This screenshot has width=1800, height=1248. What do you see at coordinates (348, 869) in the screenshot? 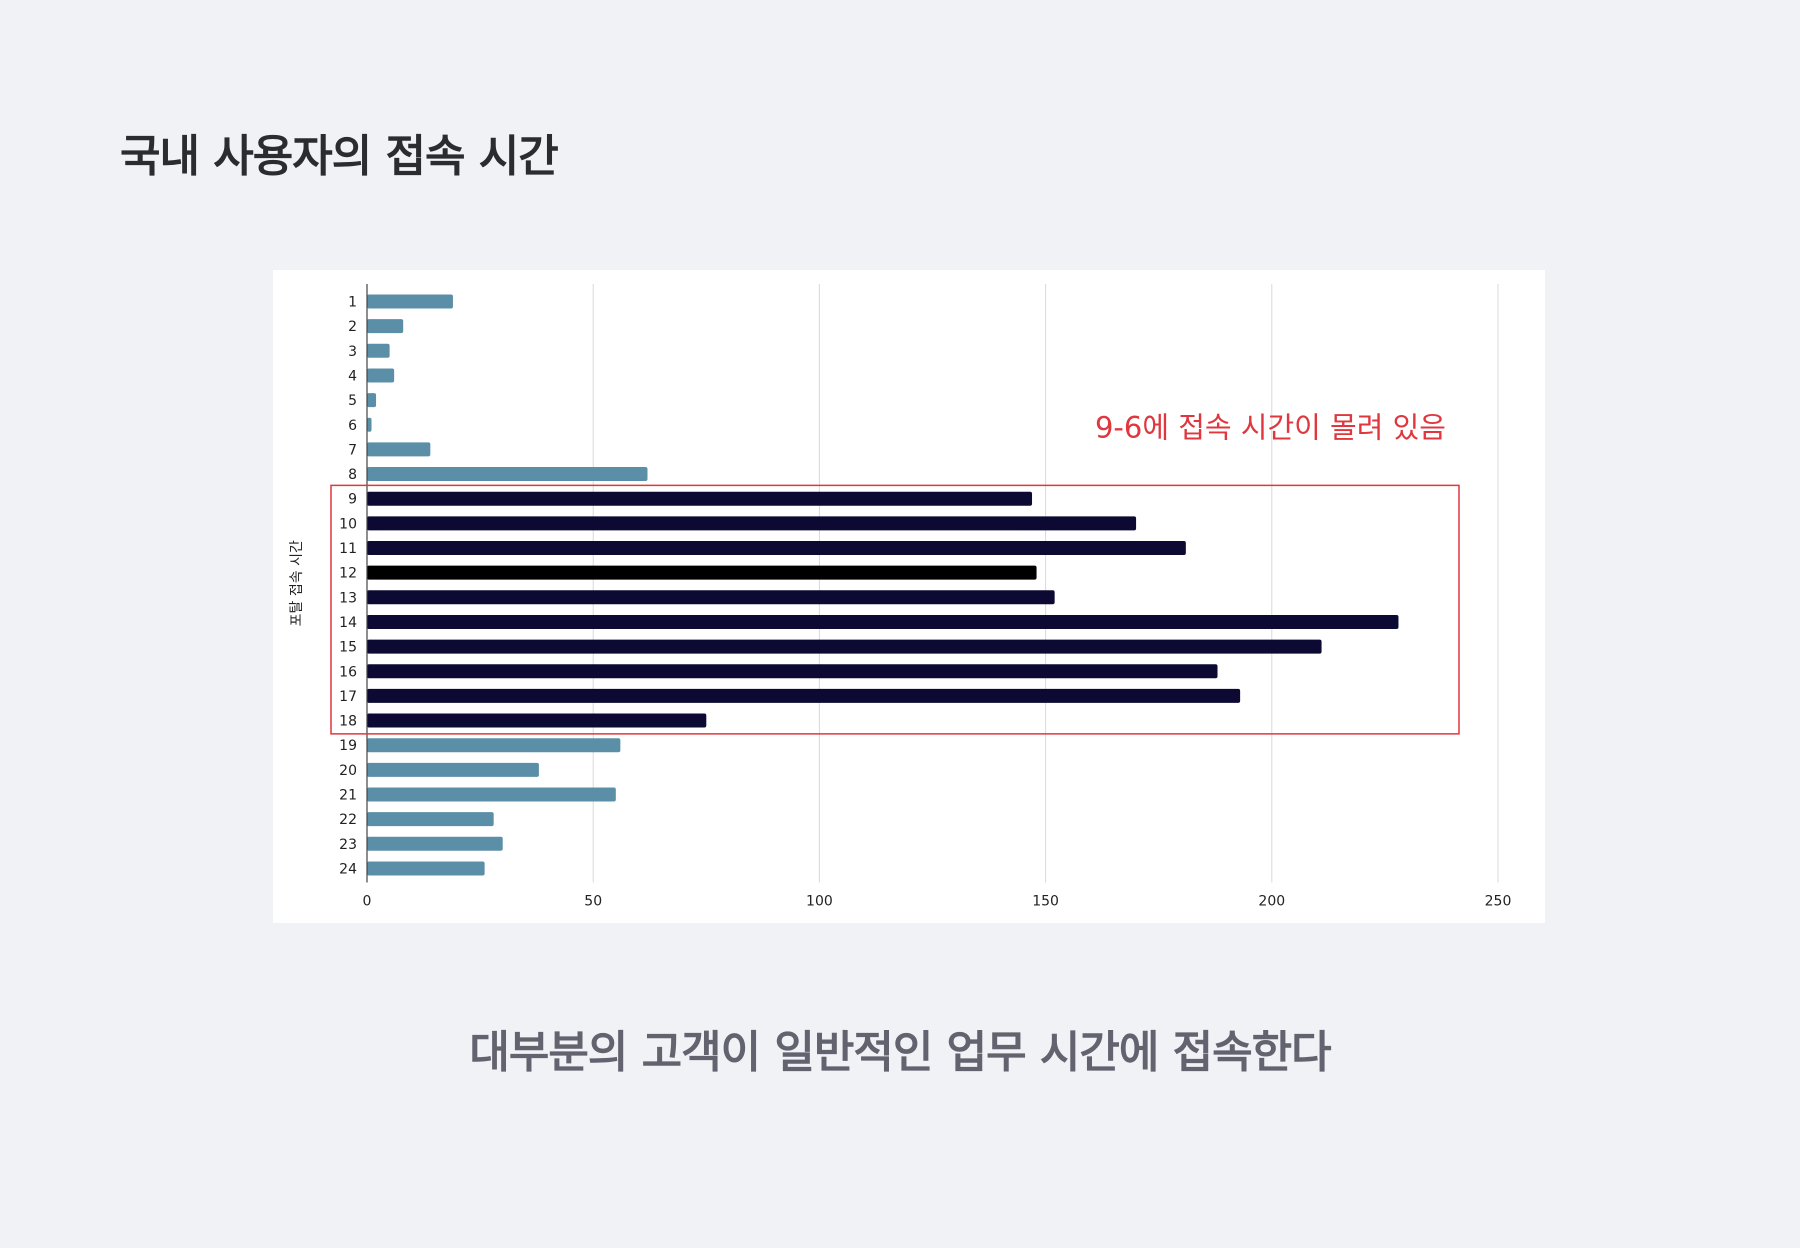
I see `y-tick-label-24: 24` at bounding box center [348, 869].